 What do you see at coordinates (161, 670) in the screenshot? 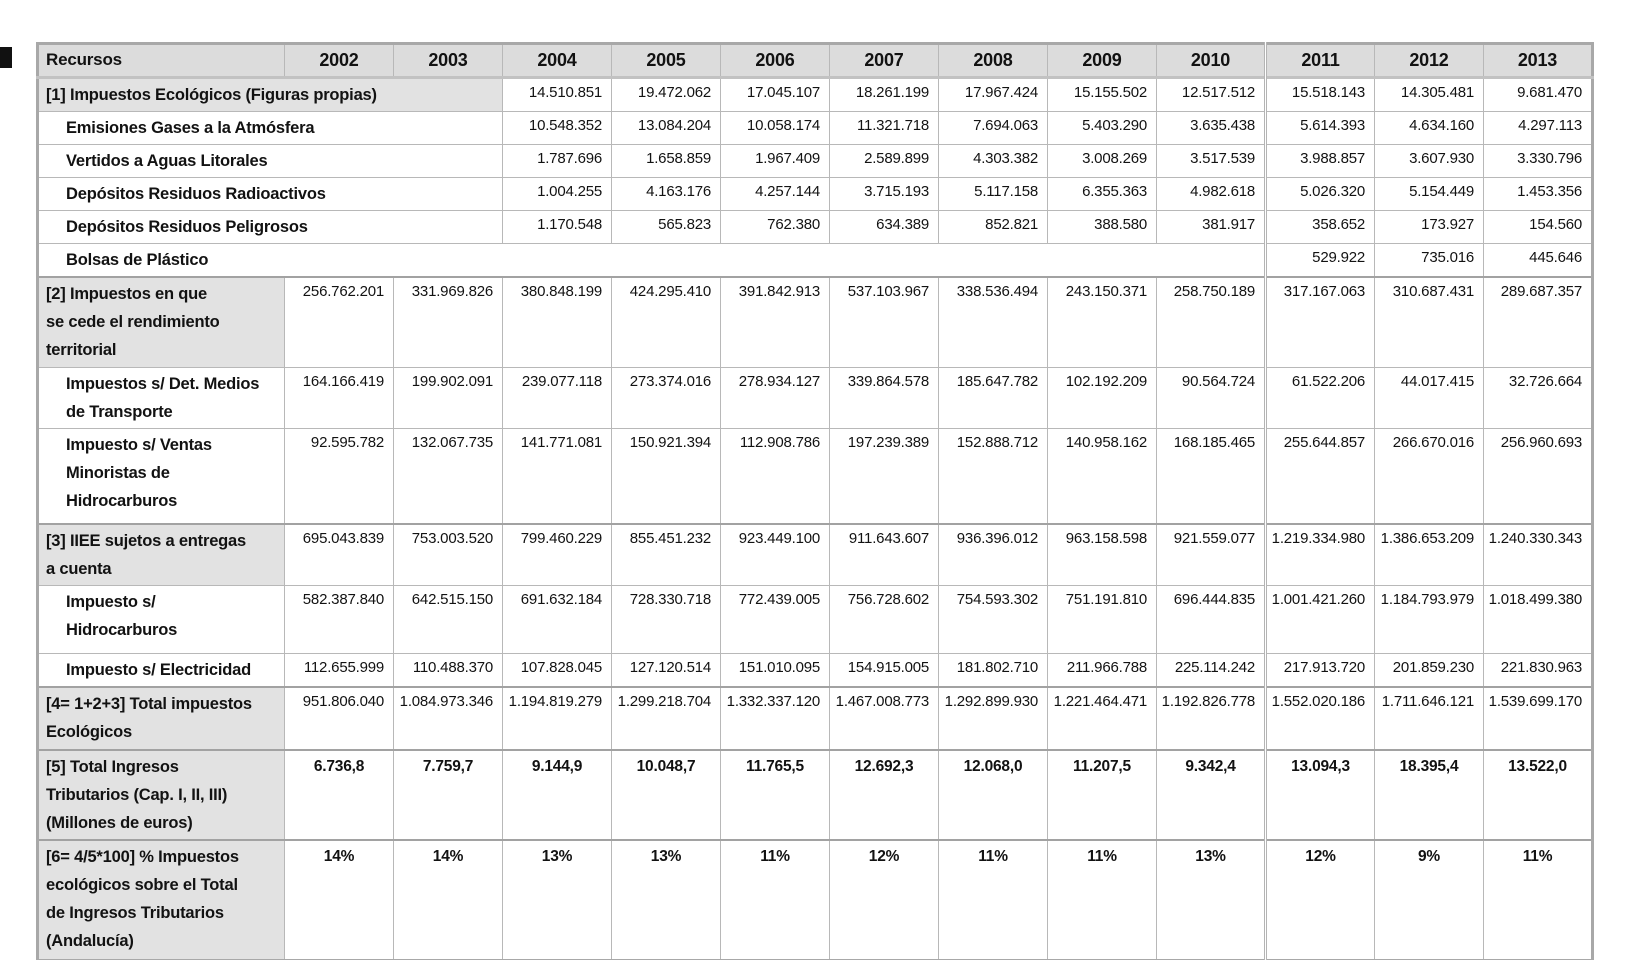
I see `row-impuesto-electricidad-label: Impuesto s/ Electricidad` at bounding box center [161, 670].